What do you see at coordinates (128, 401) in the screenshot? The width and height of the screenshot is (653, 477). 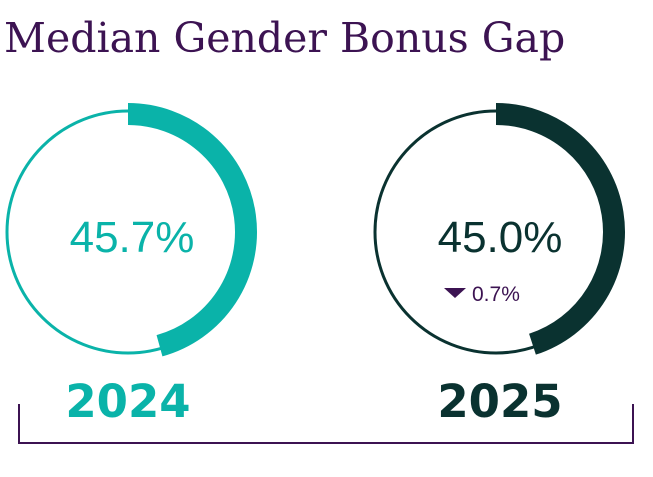 I see `year-label-2024: 2024` at bounding box center [128, 401].